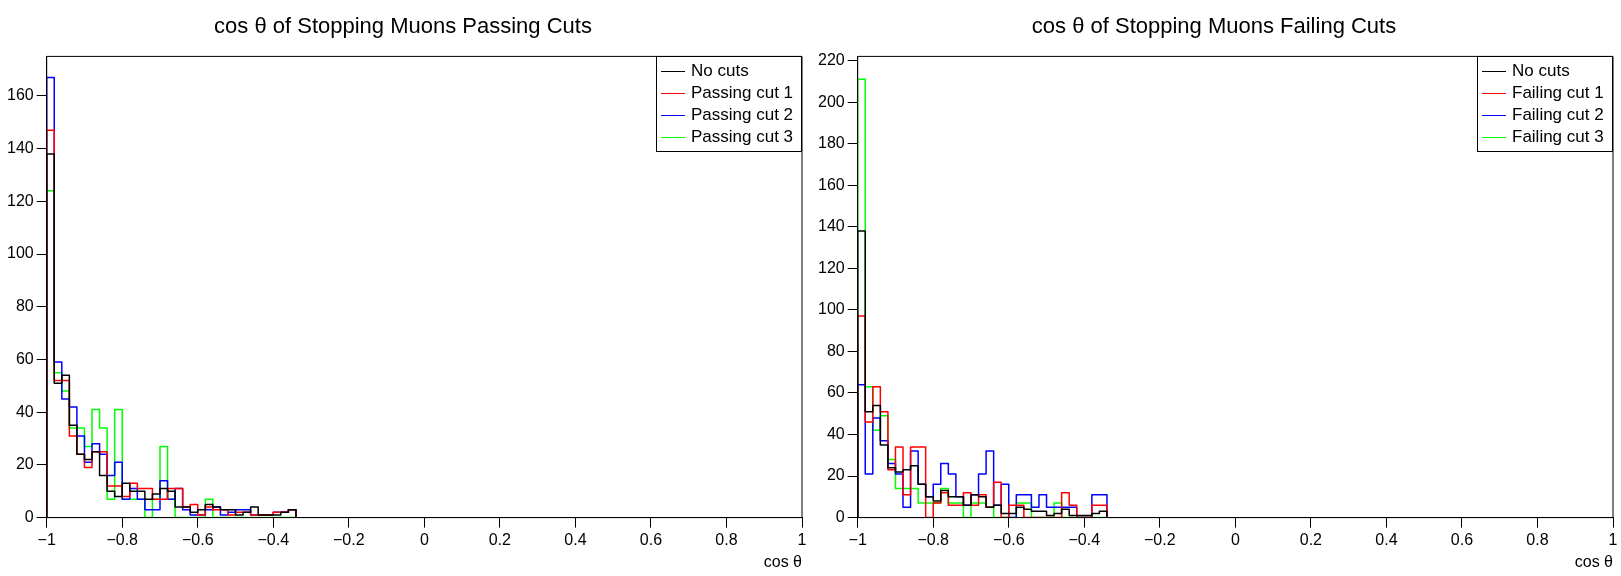  What do you see at coordinates (831, 143) in the screenshot?
I see `y-tick-label: 180` at bounding box center [831, 143].